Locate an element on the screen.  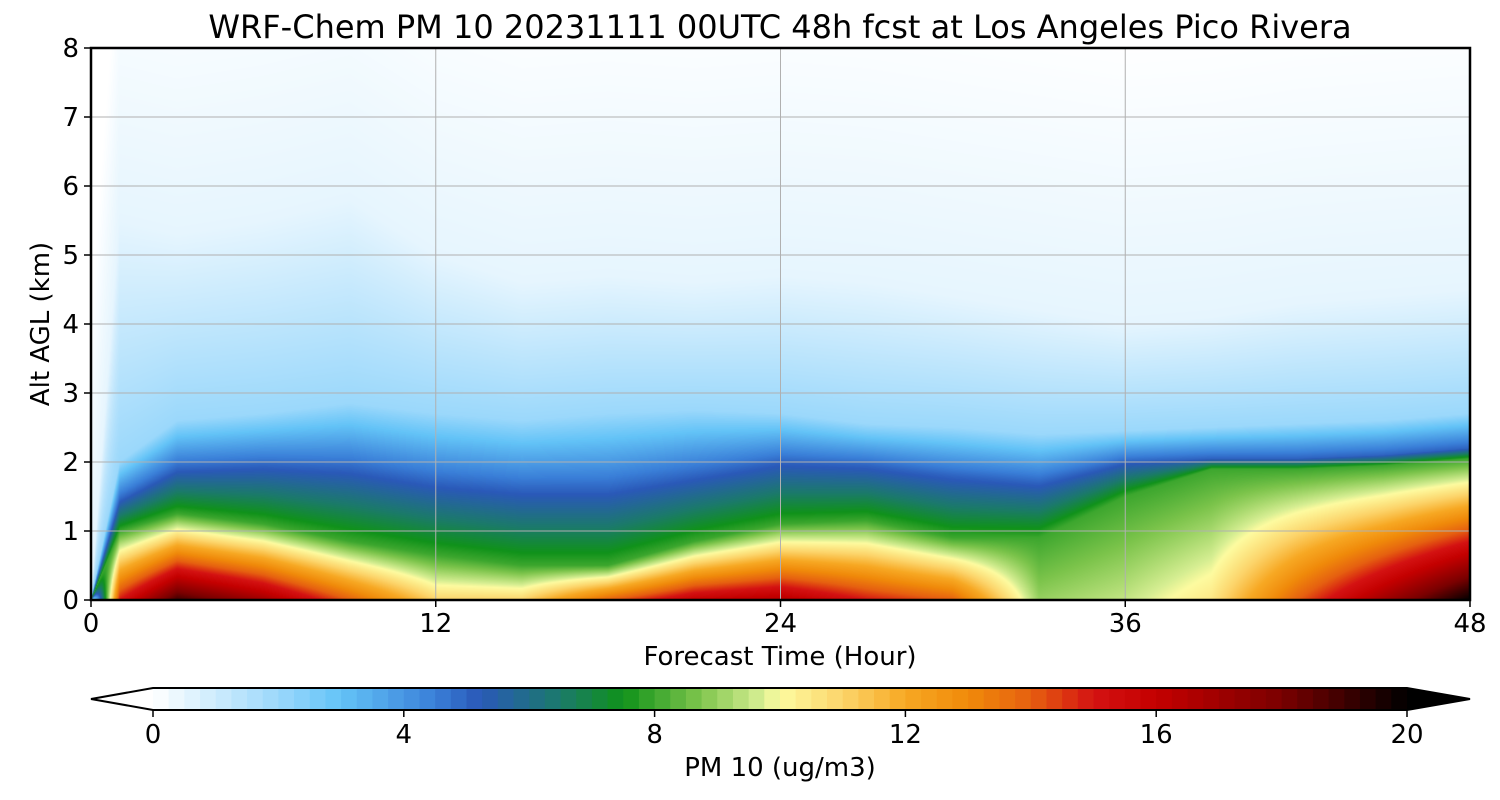
y-axis-label: Alt AGL (km) is located at coordinates (41, 324).